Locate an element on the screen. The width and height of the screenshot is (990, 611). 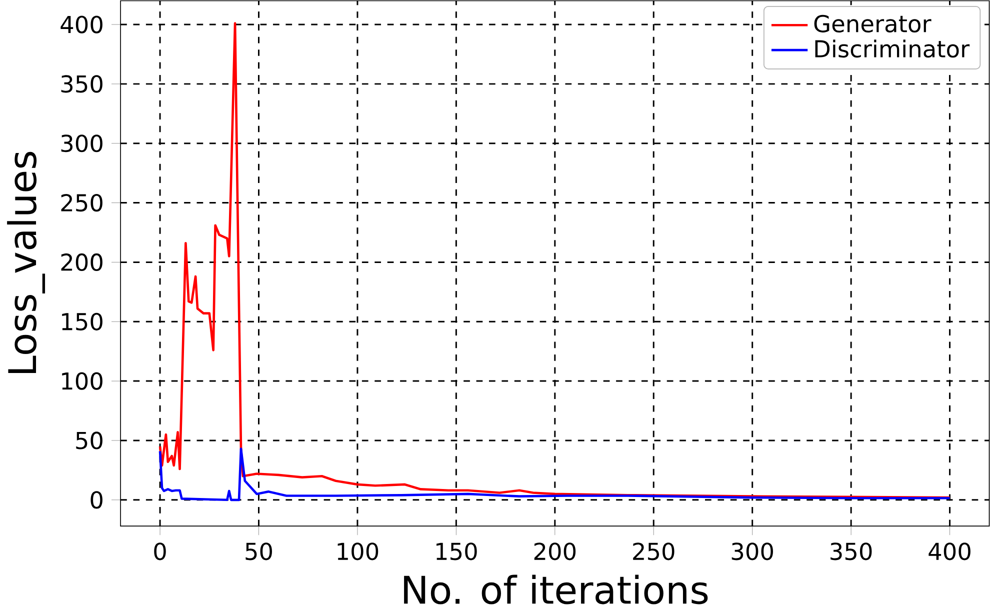
x-tick-label: 150 is located at coordinates (456, 551).